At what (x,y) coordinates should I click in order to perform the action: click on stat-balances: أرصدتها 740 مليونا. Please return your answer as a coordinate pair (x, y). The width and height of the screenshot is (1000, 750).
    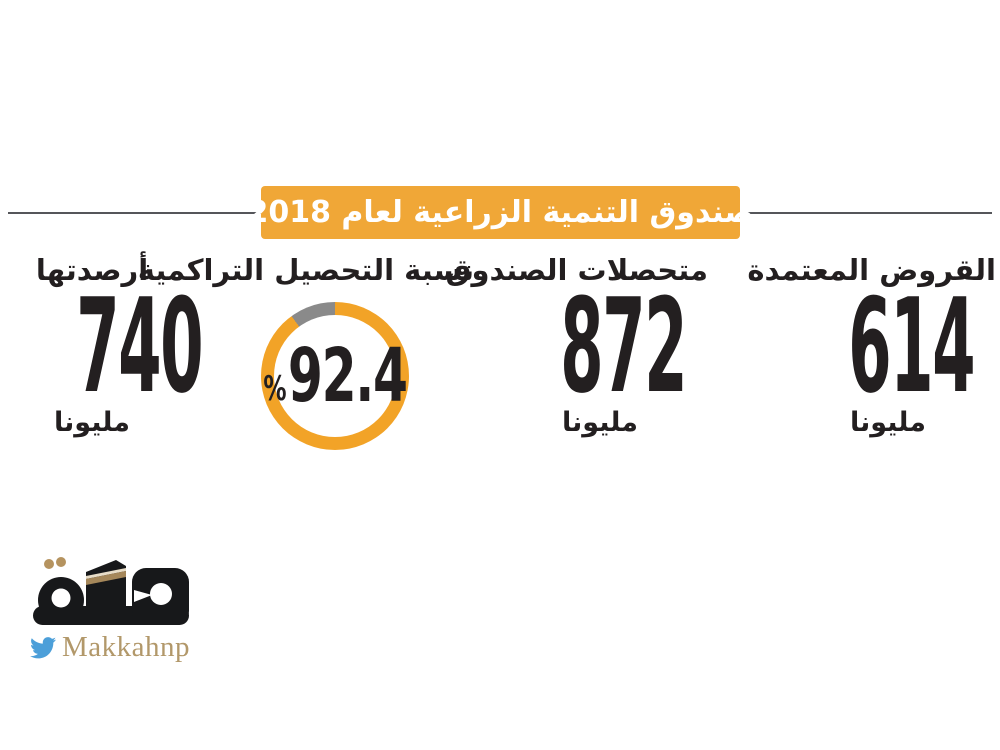
    Looking at the image, I should click on (106, 345).